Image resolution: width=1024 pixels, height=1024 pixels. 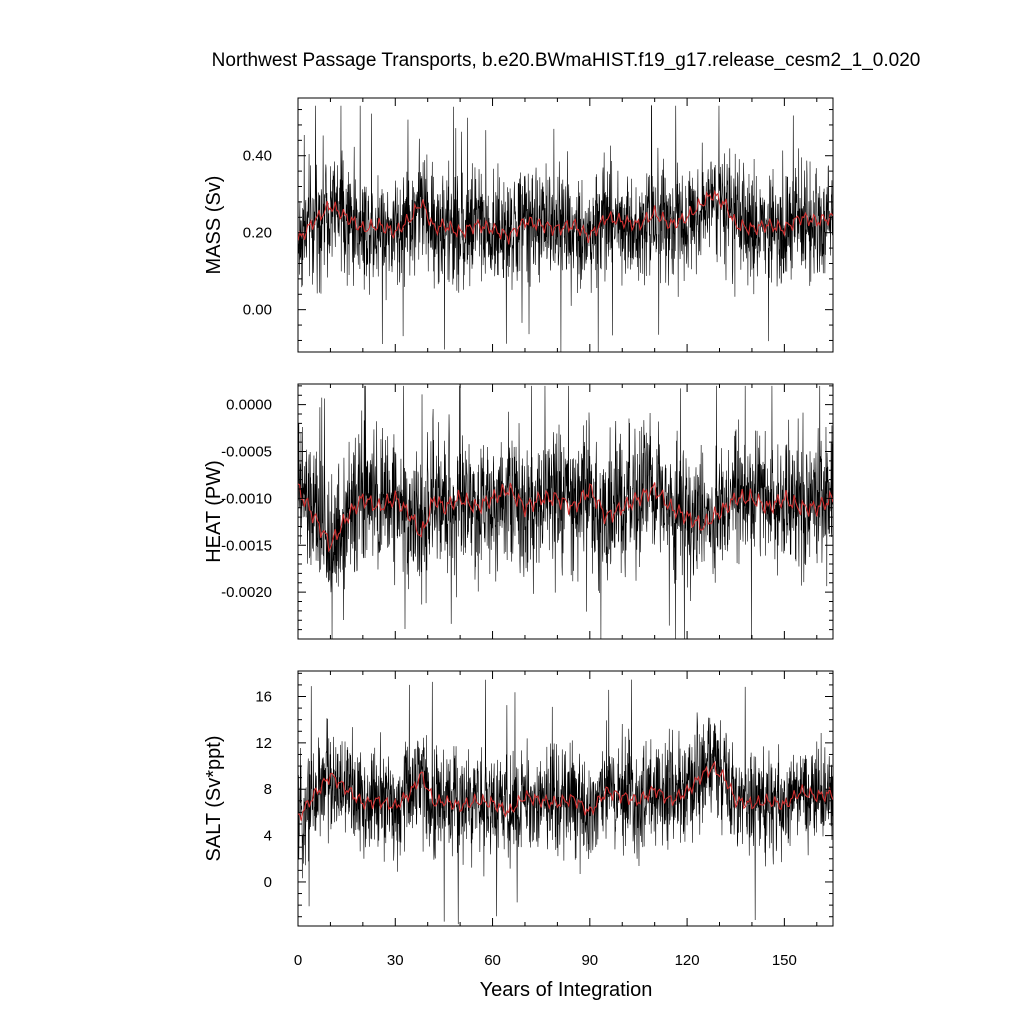 I want to click on heat-smoothed-series-line, so click(x=565, y=517).